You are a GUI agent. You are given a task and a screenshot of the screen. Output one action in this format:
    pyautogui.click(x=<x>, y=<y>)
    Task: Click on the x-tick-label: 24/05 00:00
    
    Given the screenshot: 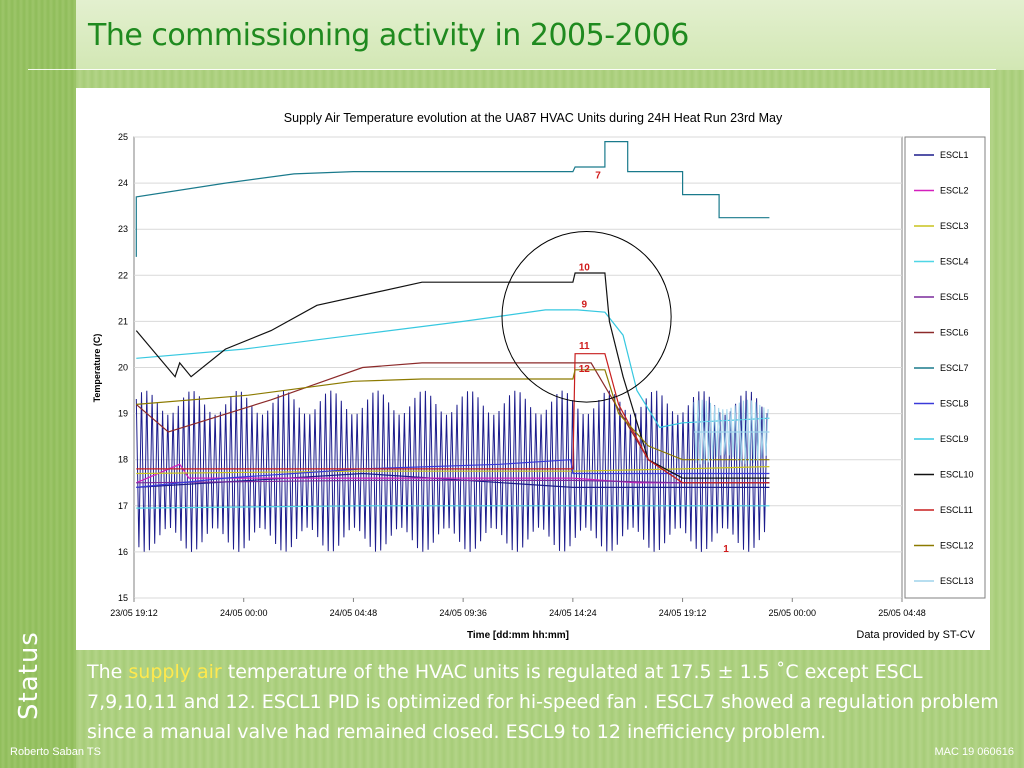 What is the action you would take?
    pyautogui.click(x=244, y=613)
    